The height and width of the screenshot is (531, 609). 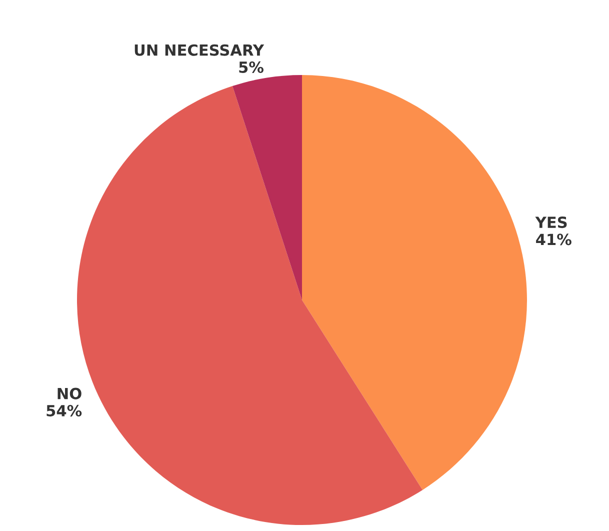 I want to click on slice-label: YES, so click(x=551, y=222).